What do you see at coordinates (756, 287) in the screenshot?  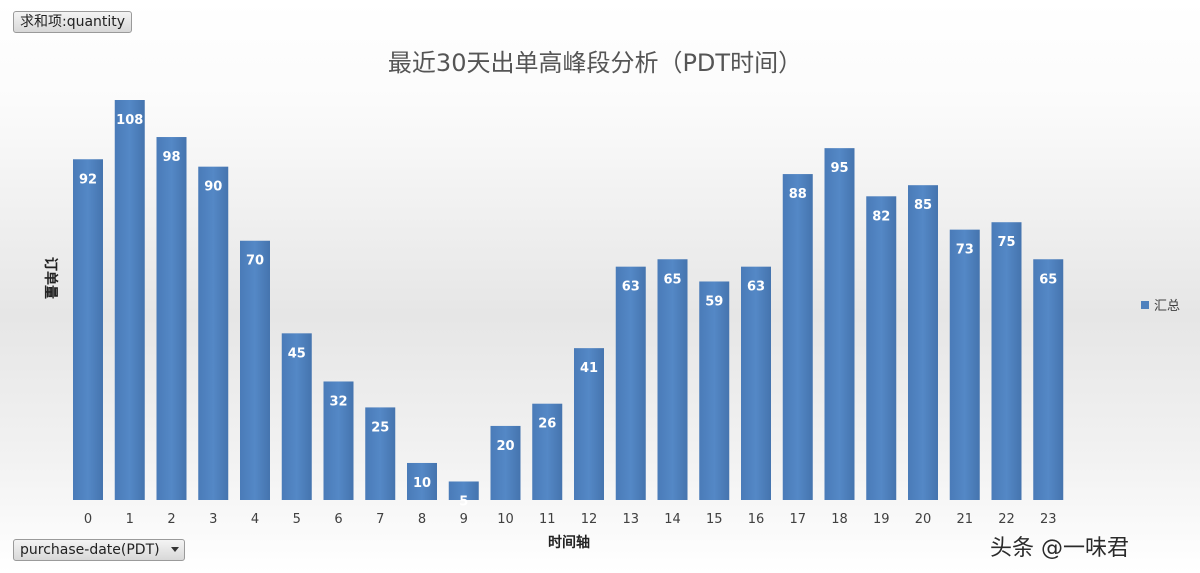 I see `data-label-16: 63` at bounding box center [756, 287].